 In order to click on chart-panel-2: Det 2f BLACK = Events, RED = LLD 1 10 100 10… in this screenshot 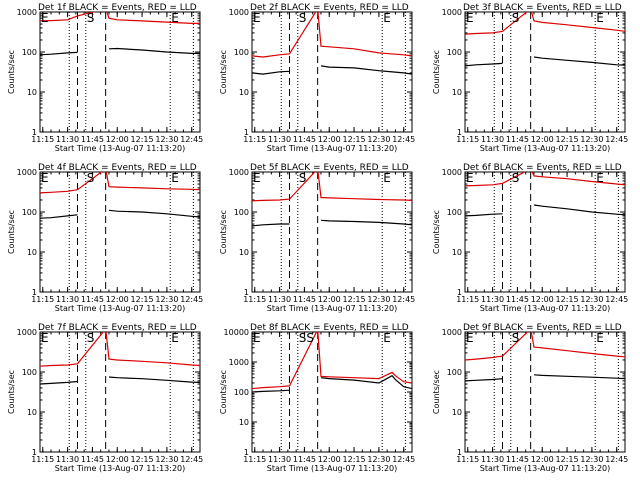, I will do `click(317, 78)`.